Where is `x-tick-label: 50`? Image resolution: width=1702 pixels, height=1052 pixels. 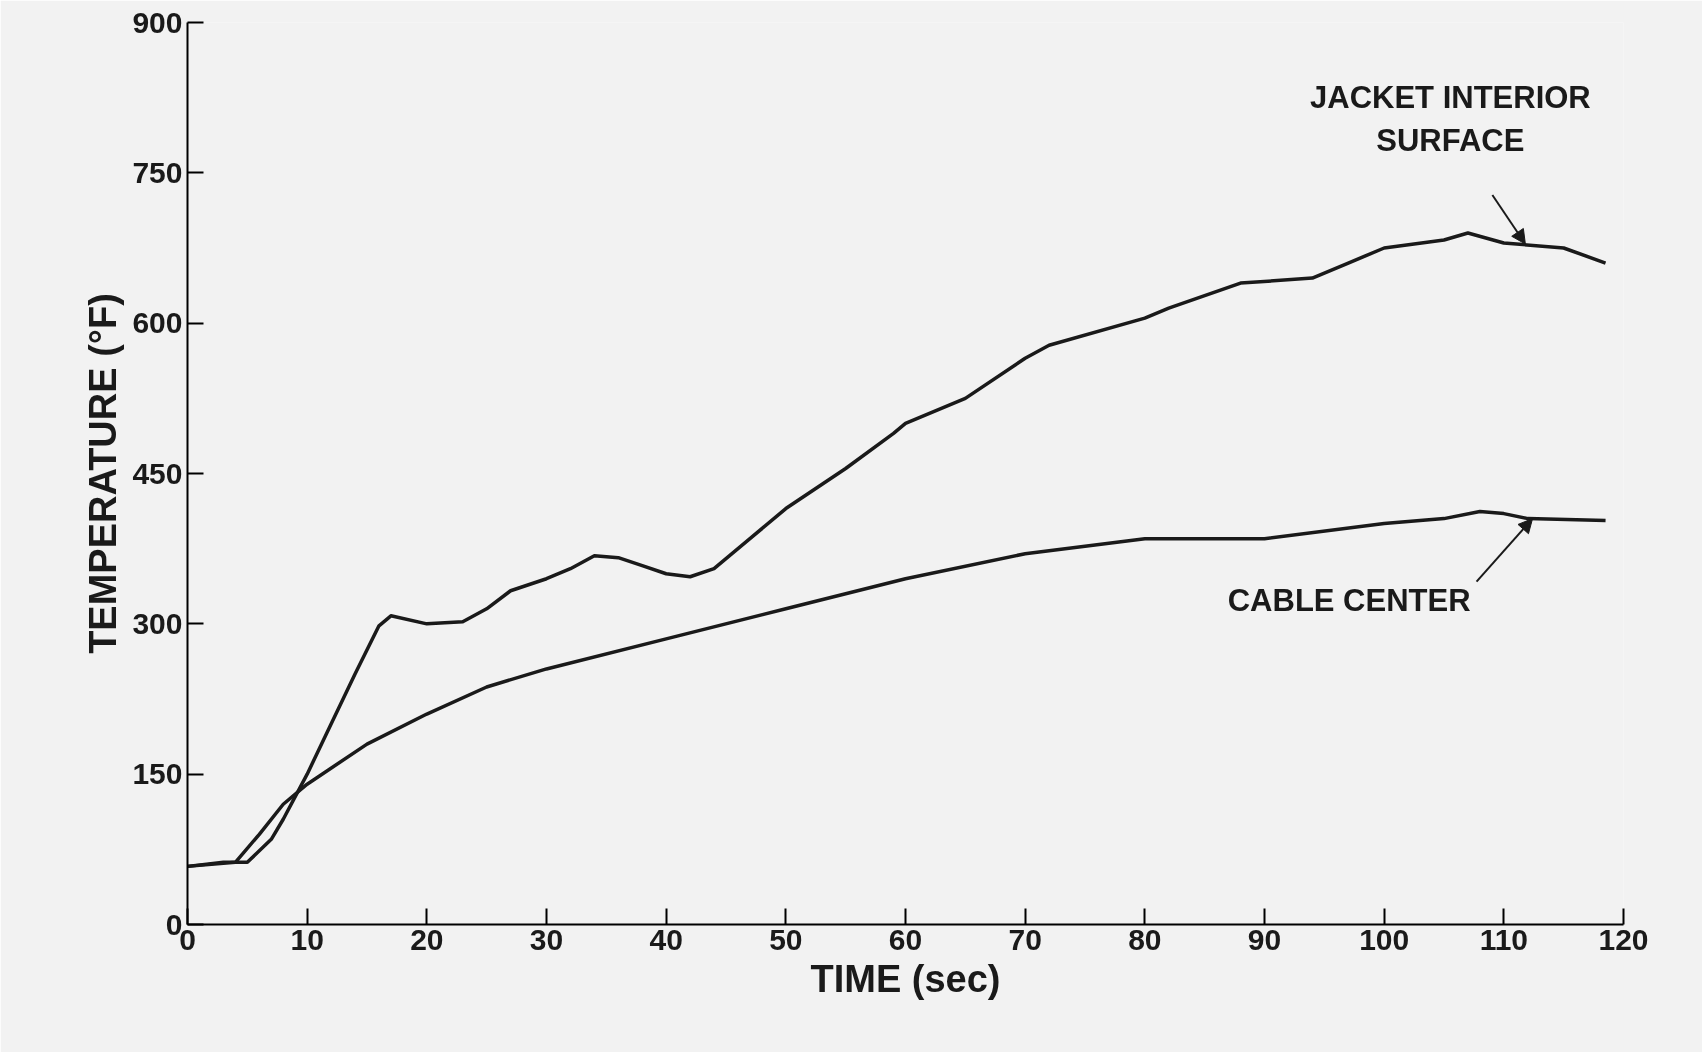
x-tick-label: 50 is located at coordinates (786, 939).